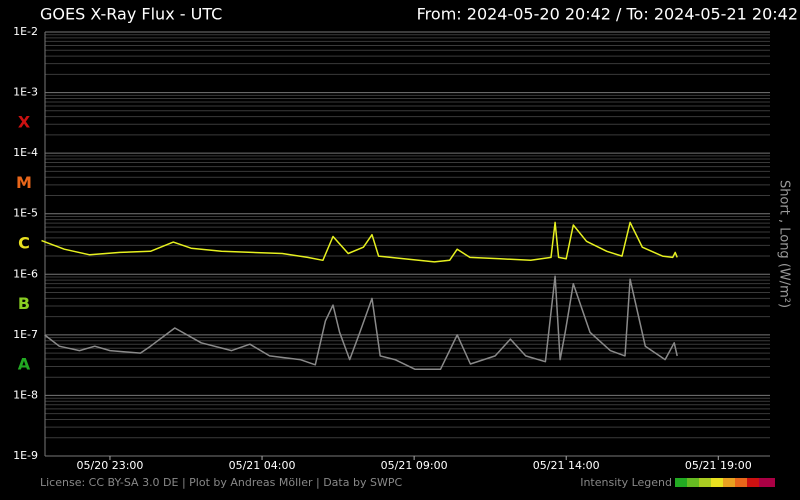 This screenshot has width=800, height=500. I want to click on y-tick-label: 1E-3, so click(25, 92).